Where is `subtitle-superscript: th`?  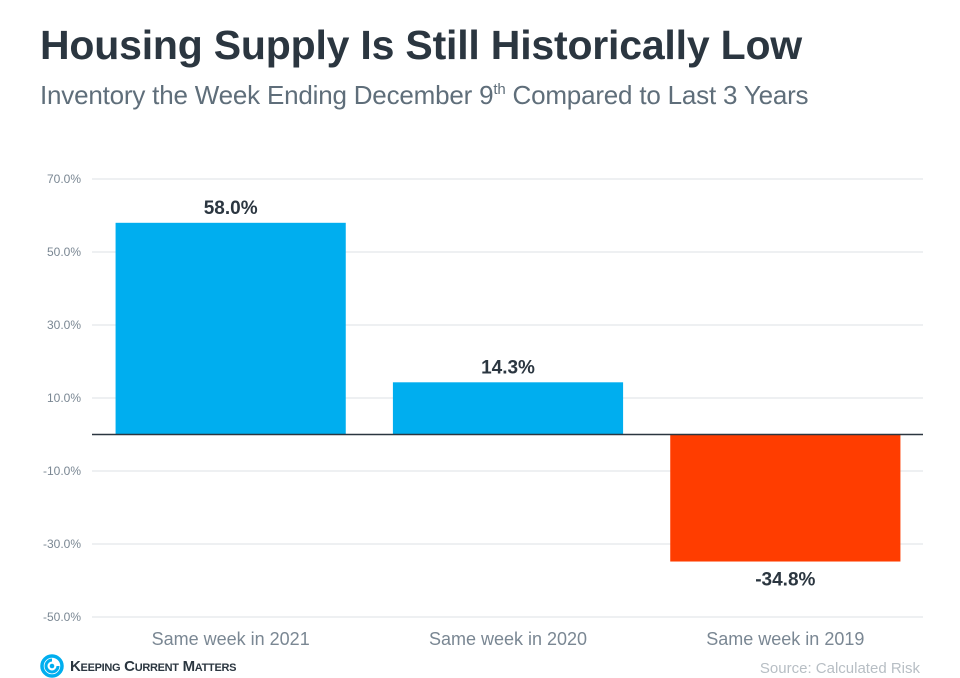
subtitle-superscript: th is located at coordinates (499, 89).